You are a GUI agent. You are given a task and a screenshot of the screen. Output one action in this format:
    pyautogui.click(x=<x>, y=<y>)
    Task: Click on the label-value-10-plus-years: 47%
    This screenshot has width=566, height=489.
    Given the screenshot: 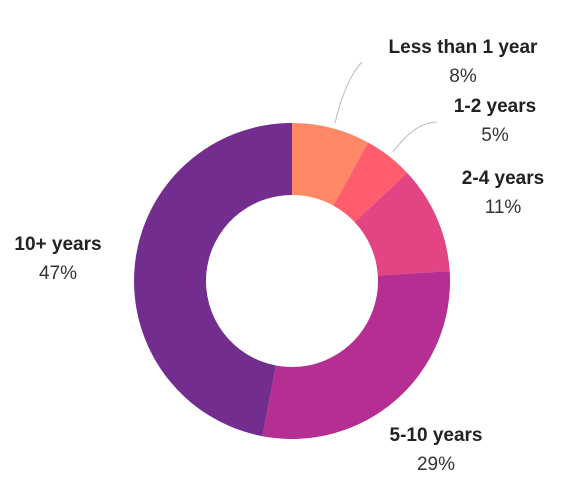 What is the action you would take?
    pyautogui.click(x=58, y=273)
    